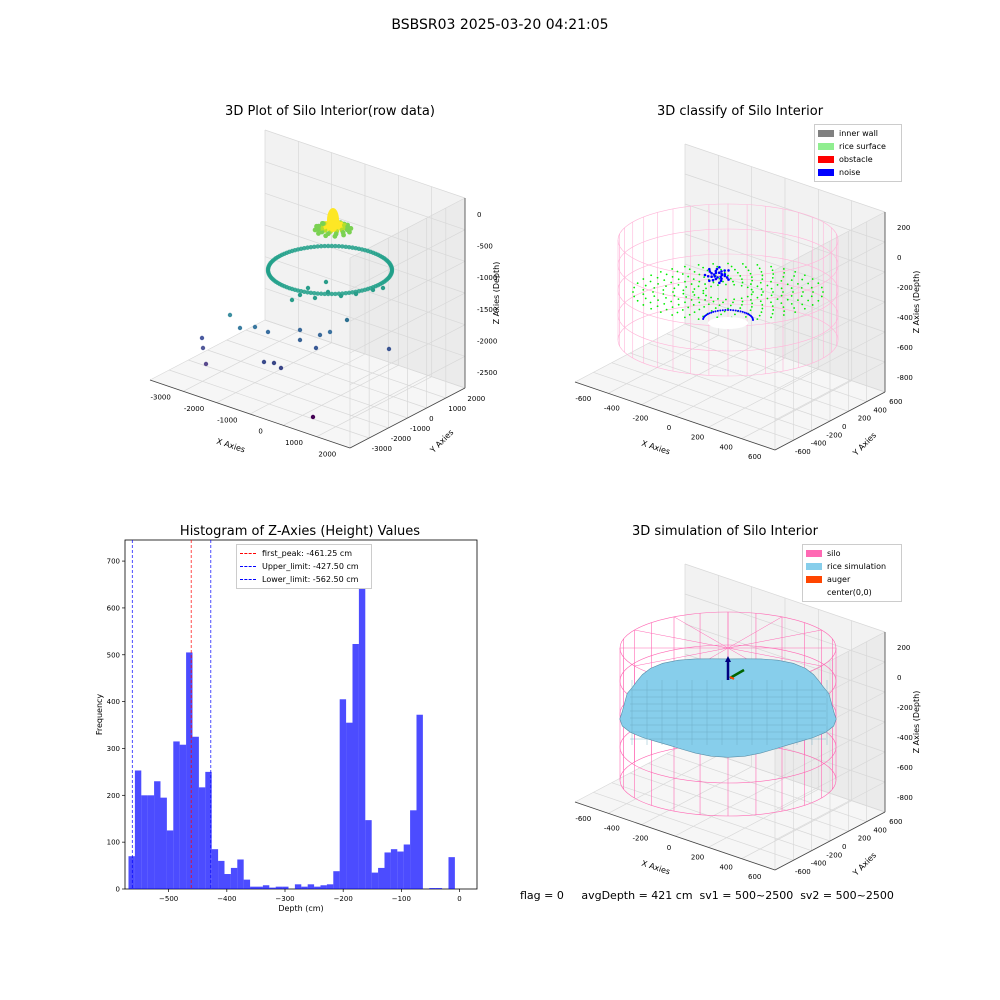 This screenshot has width=1000, height=1000. What do you see at coordinates (834, 435) in the screenshot?
I see `y-tick-label: -200` at bounding box center [834, 435].